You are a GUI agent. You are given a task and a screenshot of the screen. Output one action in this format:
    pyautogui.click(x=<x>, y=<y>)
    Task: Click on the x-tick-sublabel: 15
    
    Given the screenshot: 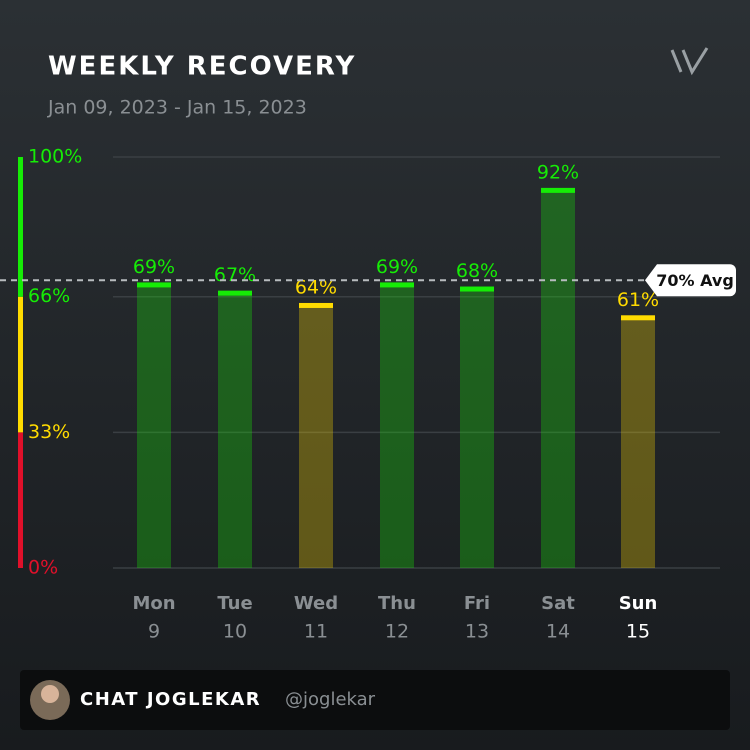 What is the action you would take?
    pyautogui.click(x=638, y=632)
    